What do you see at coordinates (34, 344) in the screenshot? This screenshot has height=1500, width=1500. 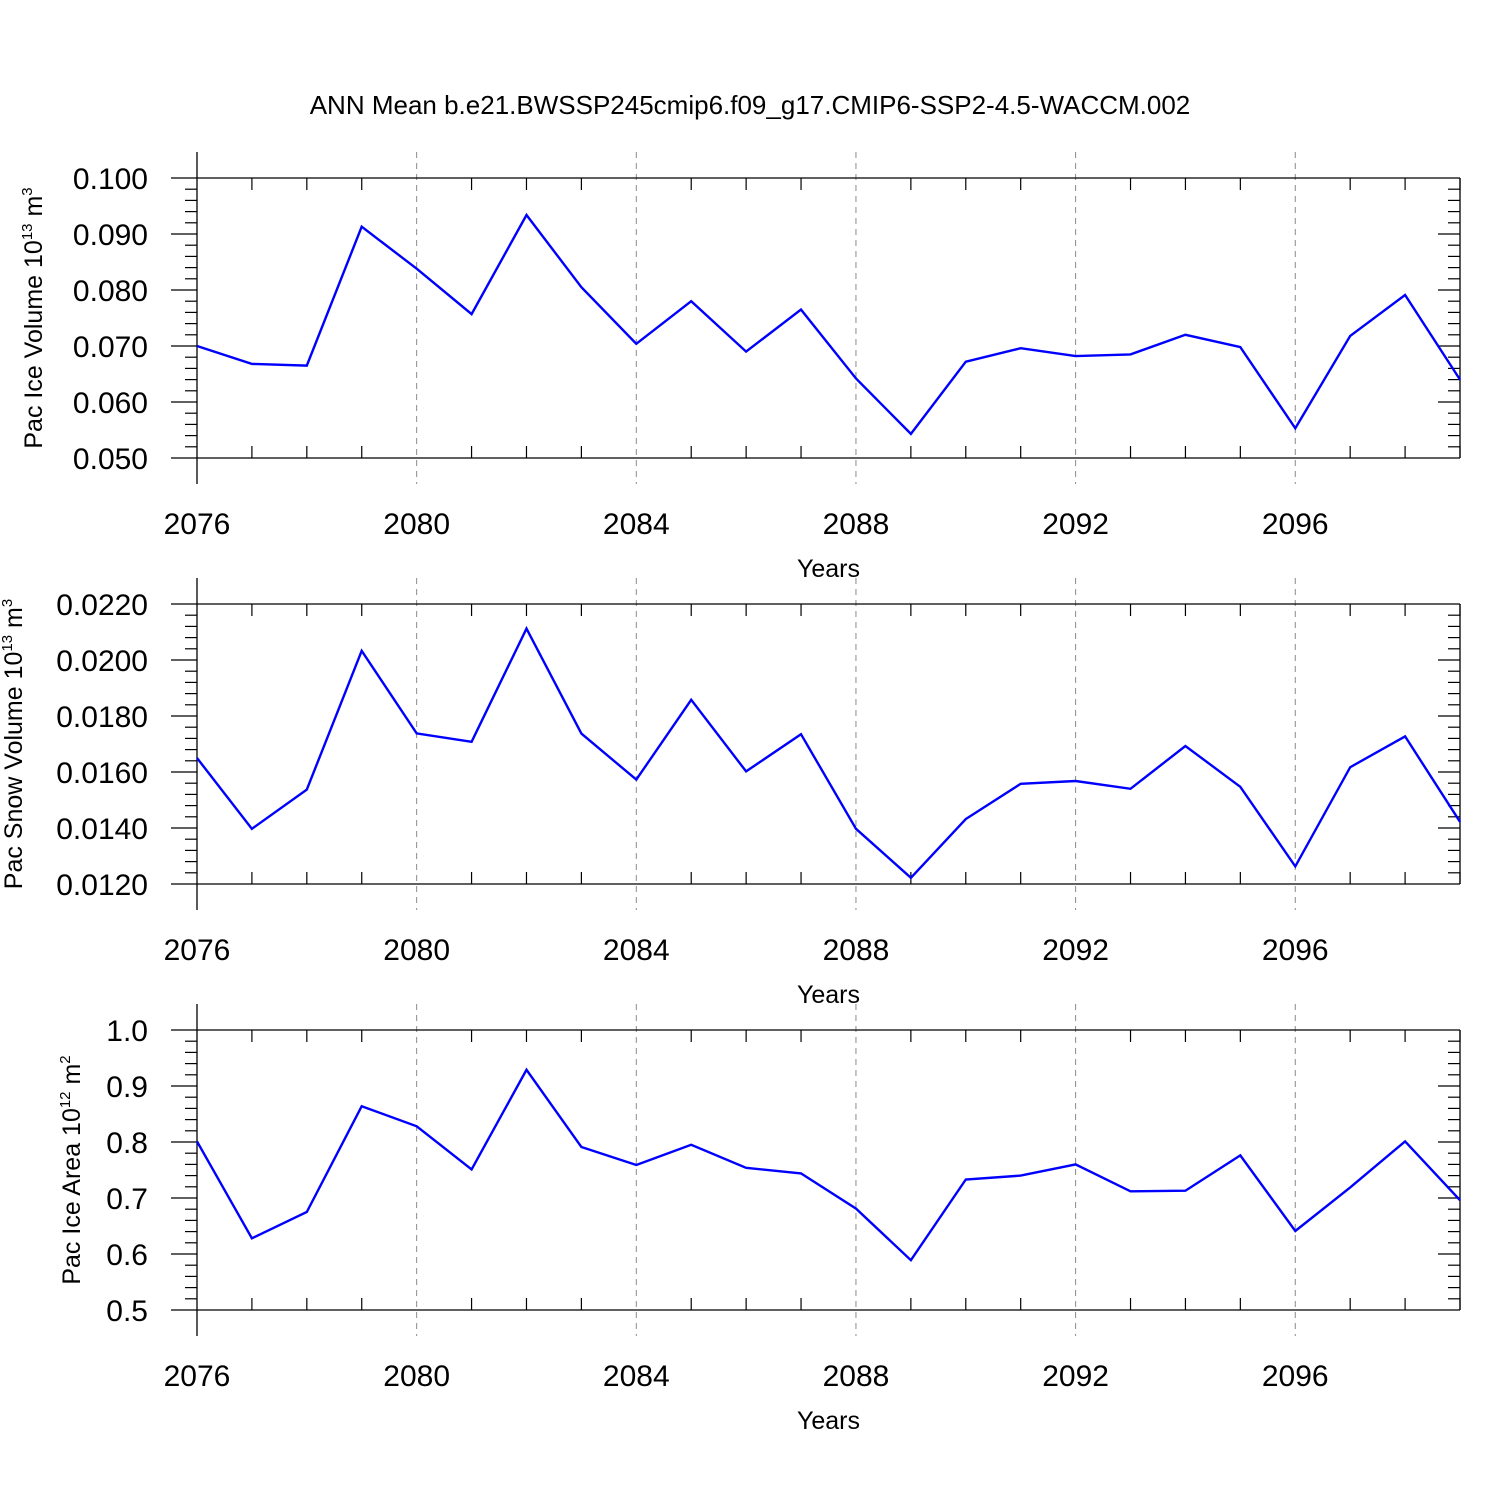 I see `y-axis-title-text: Pac Ice Volume 10` at bounding box center [34, 344].